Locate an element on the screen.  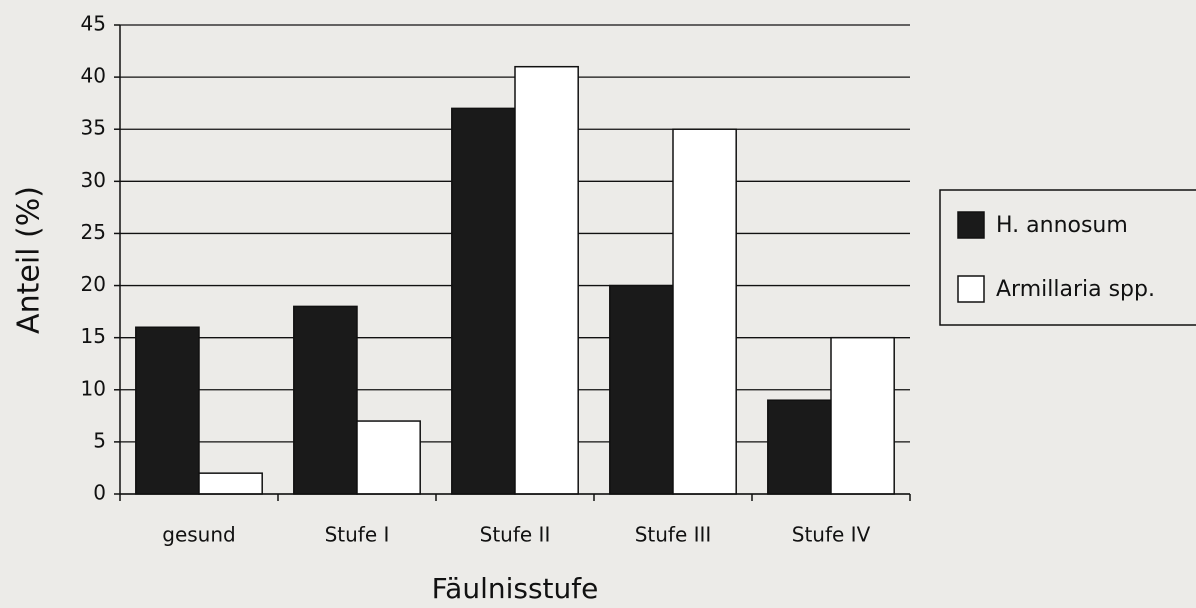
legend-label: Armillaria spp. is located at coordinates (1075, 289).